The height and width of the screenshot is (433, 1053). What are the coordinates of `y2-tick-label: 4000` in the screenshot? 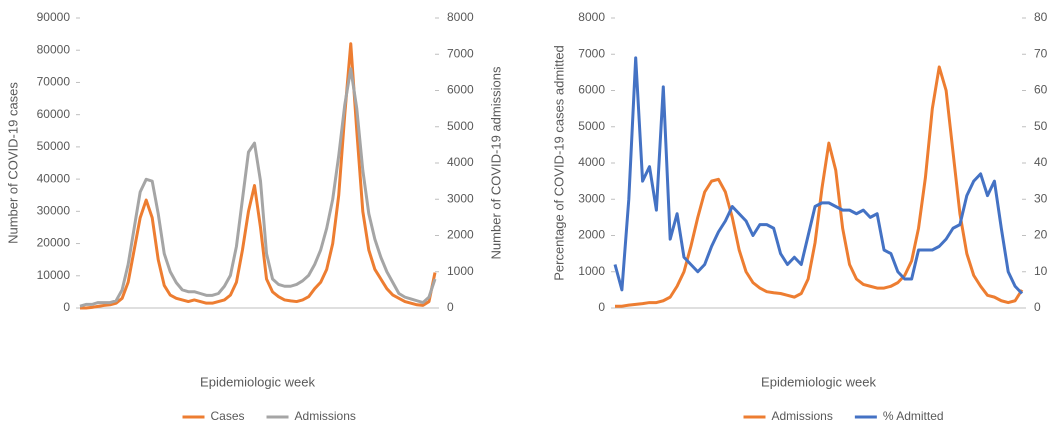 It's located at (460, 162).